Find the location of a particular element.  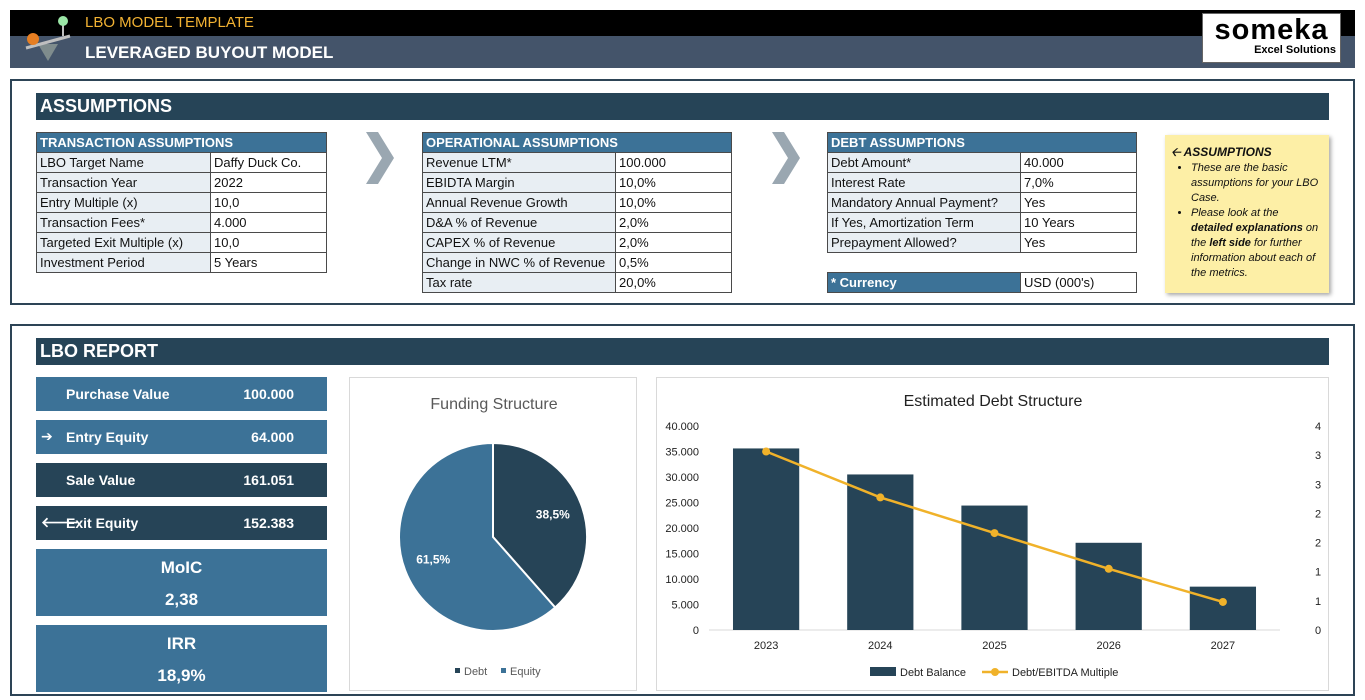

table-row: Interest Rate 7,0% is located at coordinates (982, 182).